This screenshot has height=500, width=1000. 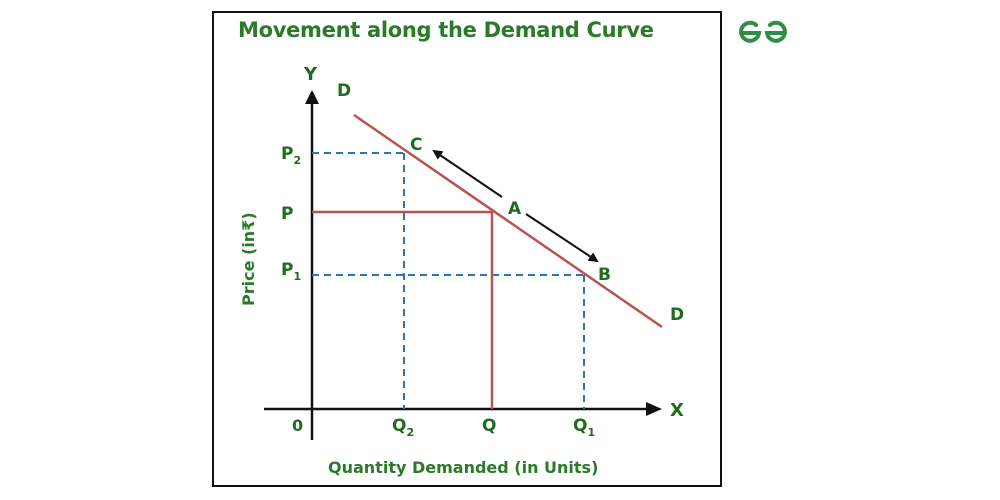 What do you see at coordinates (310, 74) in the screenshot?
I see `y-axis-label: Y` at bounding box center [310, 74].